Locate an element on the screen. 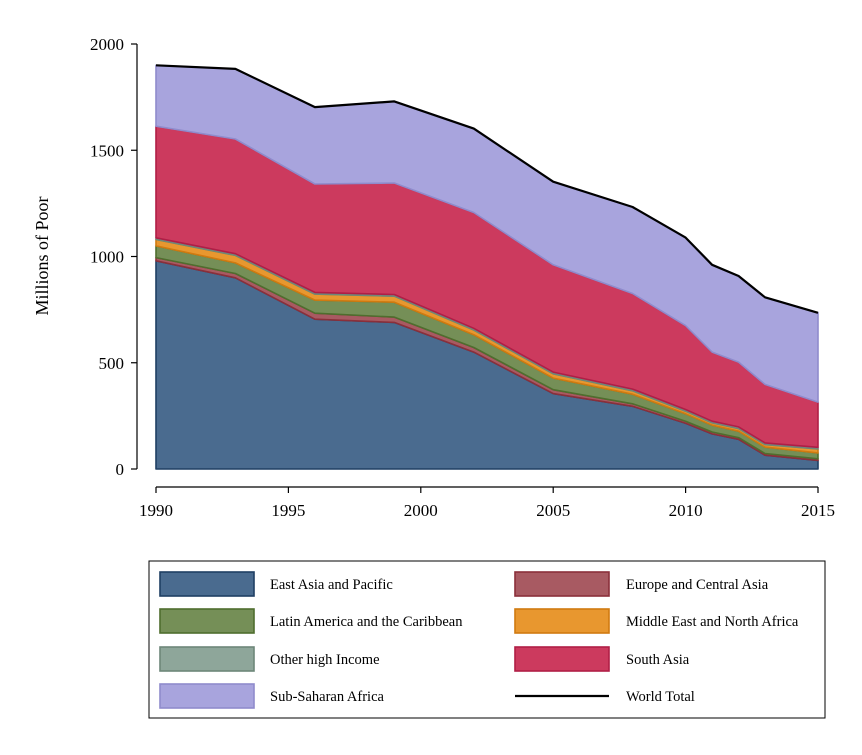 Image resolution: width=862 pixels, height=755 pixels. legend-key-sub-saharan-africa is located at coordinates (207, 696).